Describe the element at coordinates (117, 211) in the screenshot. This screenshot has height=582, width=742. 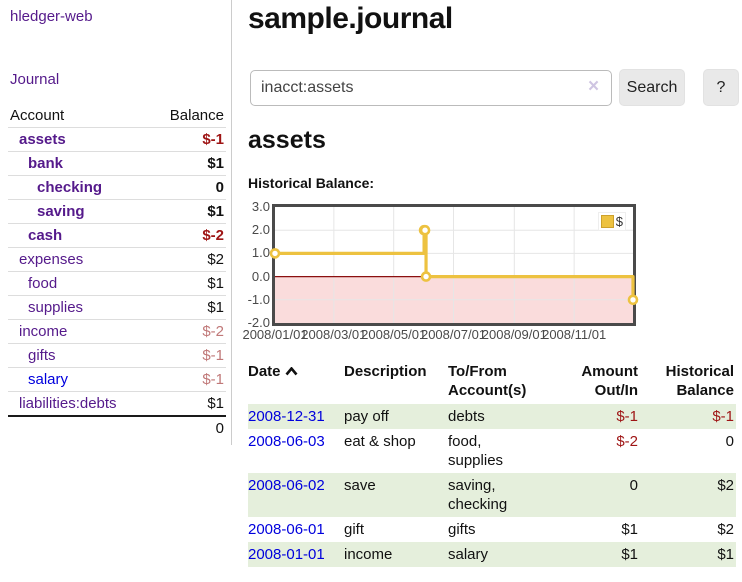
I see `account-row: saving $1` at that location.